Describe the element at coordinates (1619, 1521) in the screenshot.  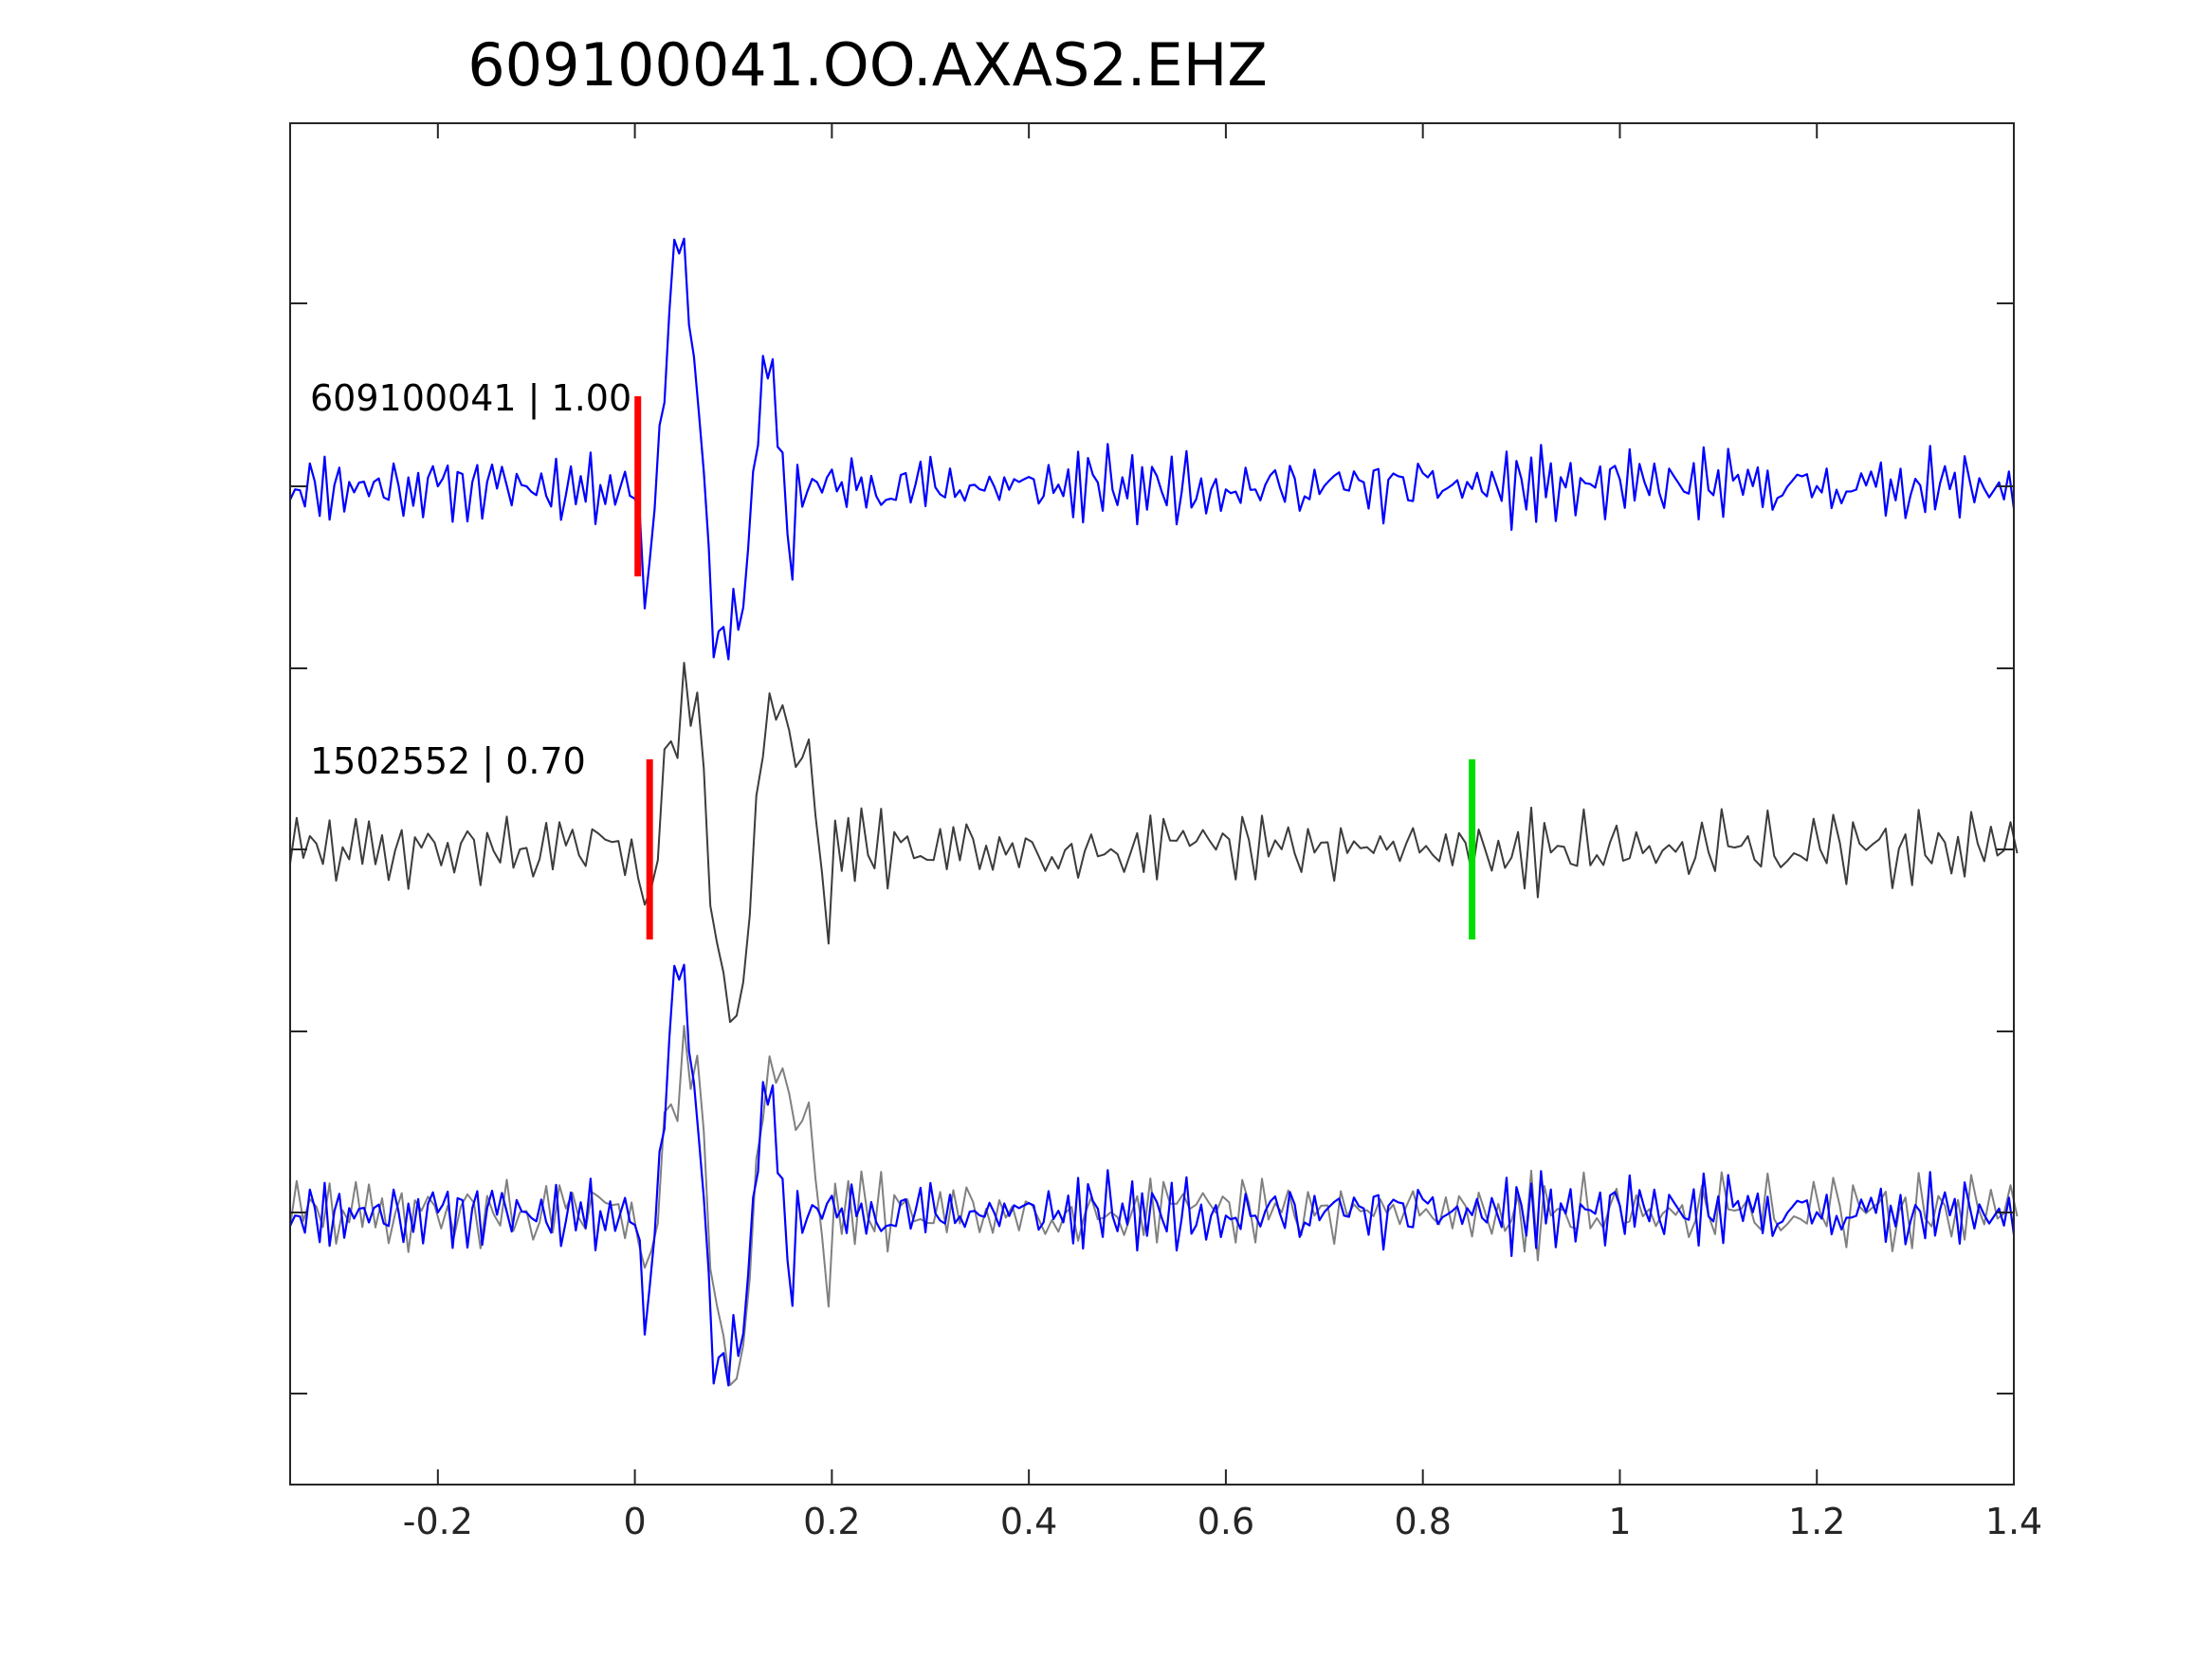
I see `x-tick-label: 1` at that location.